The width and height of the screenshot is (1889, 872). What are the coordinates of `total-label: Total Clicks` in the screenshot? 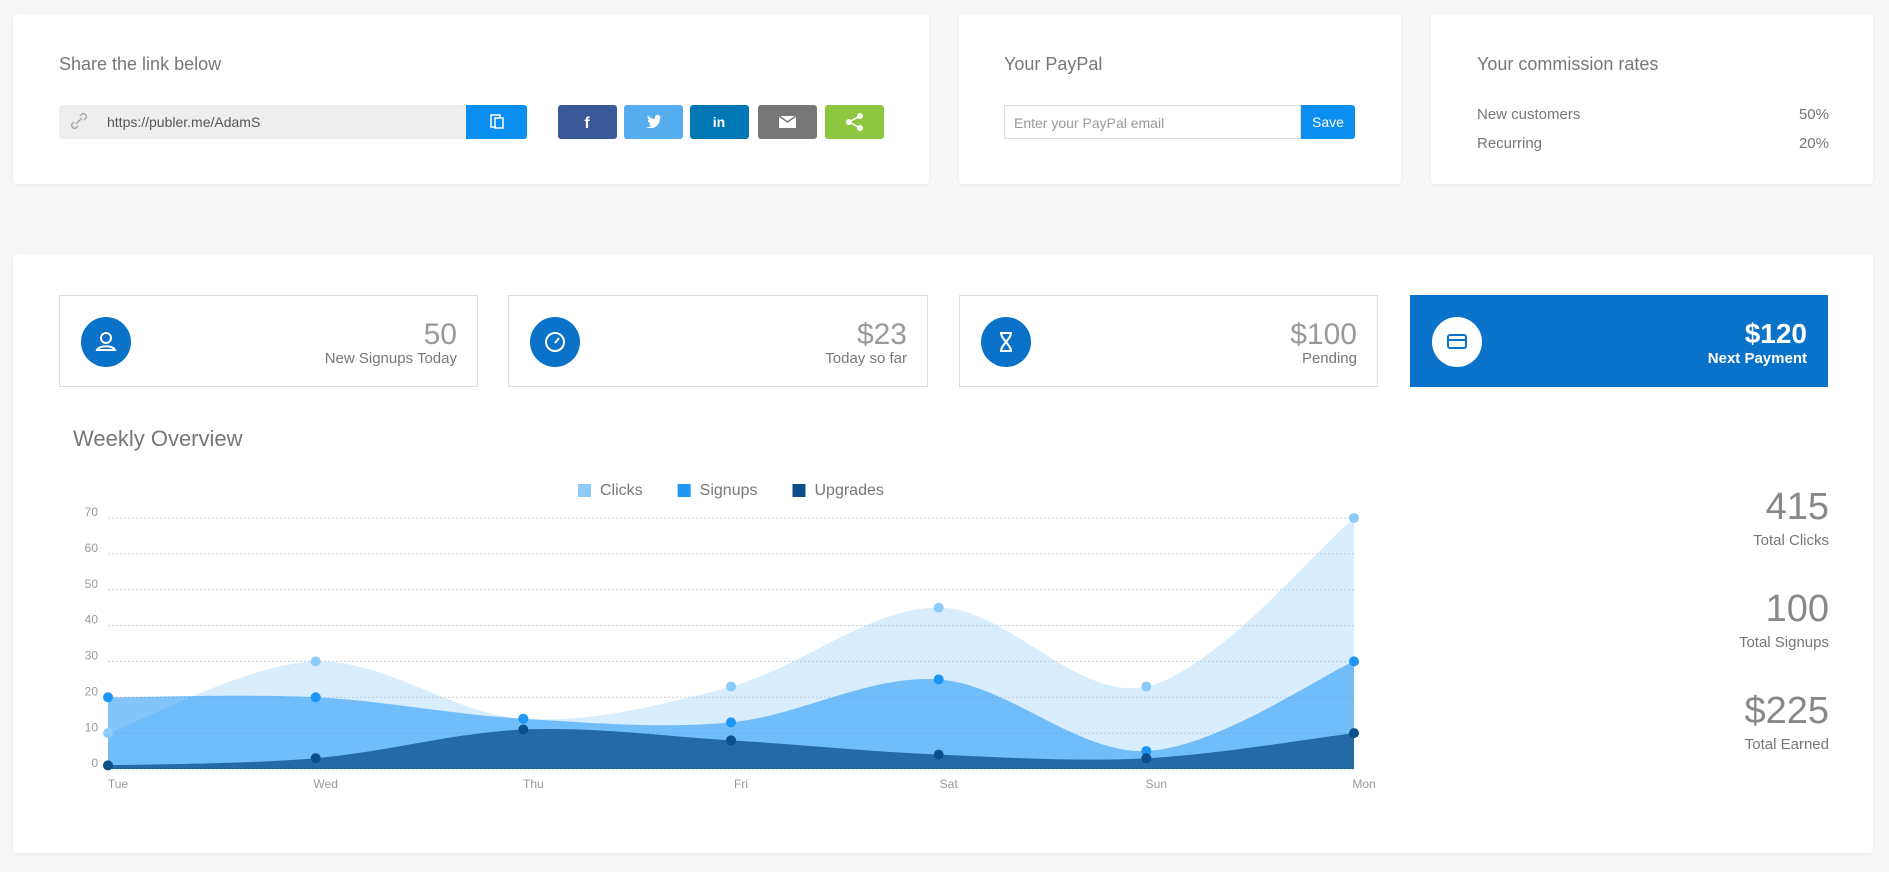 It's located at (1791, 540).